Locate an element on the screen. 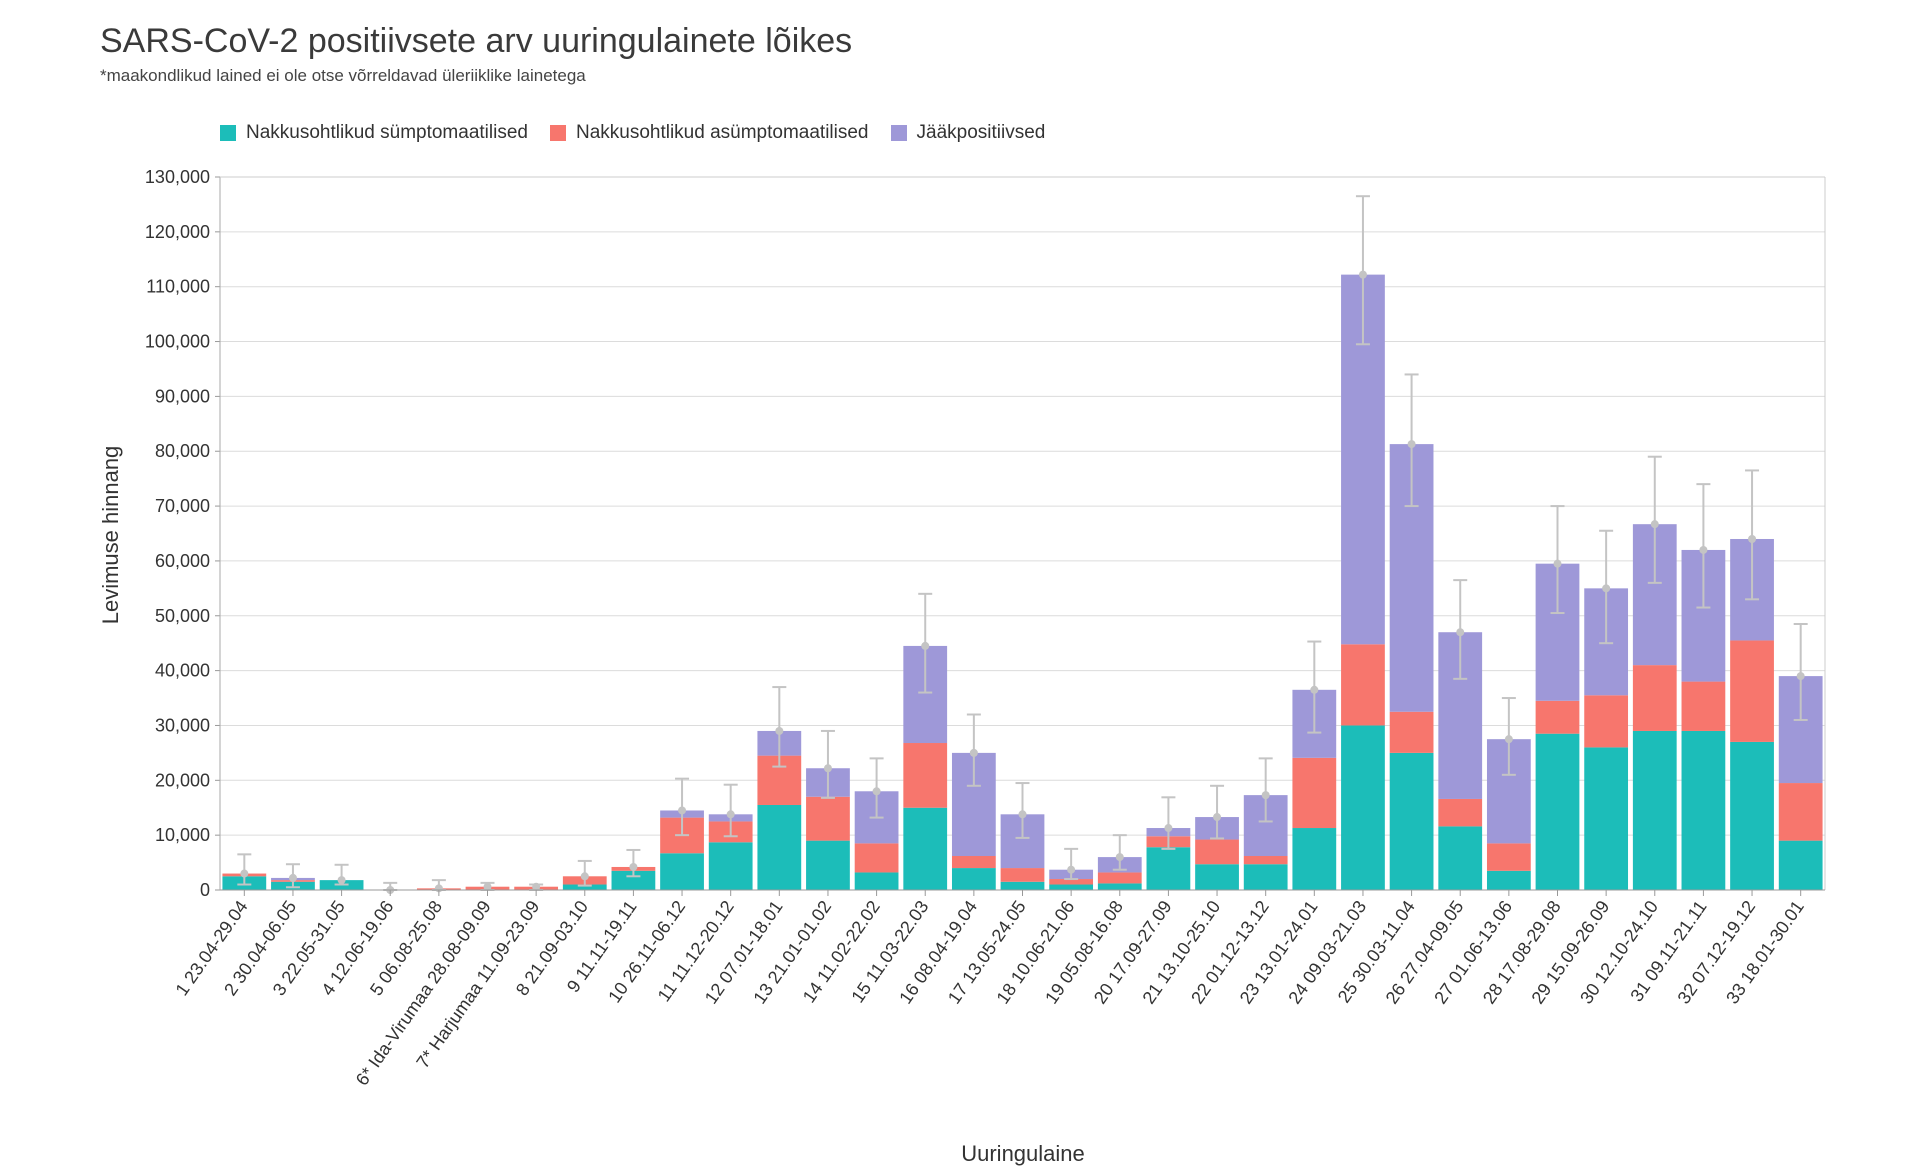  legend-item-asymptomatic: Nakkusohtlikud asümptomaatilised is located at coordinates (709, 133).